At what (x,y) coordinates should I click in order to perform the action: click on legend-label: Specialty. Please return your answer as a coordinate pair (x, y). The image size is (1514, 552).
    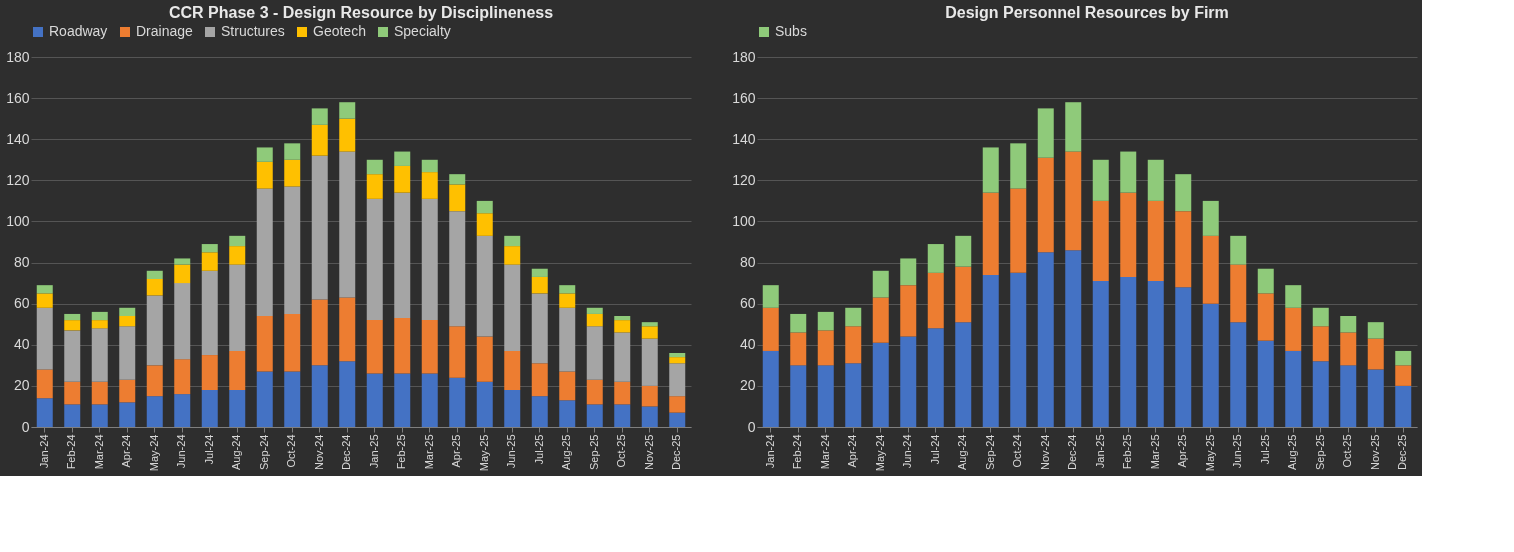
    Looking at the image, I should click on (422, 31).